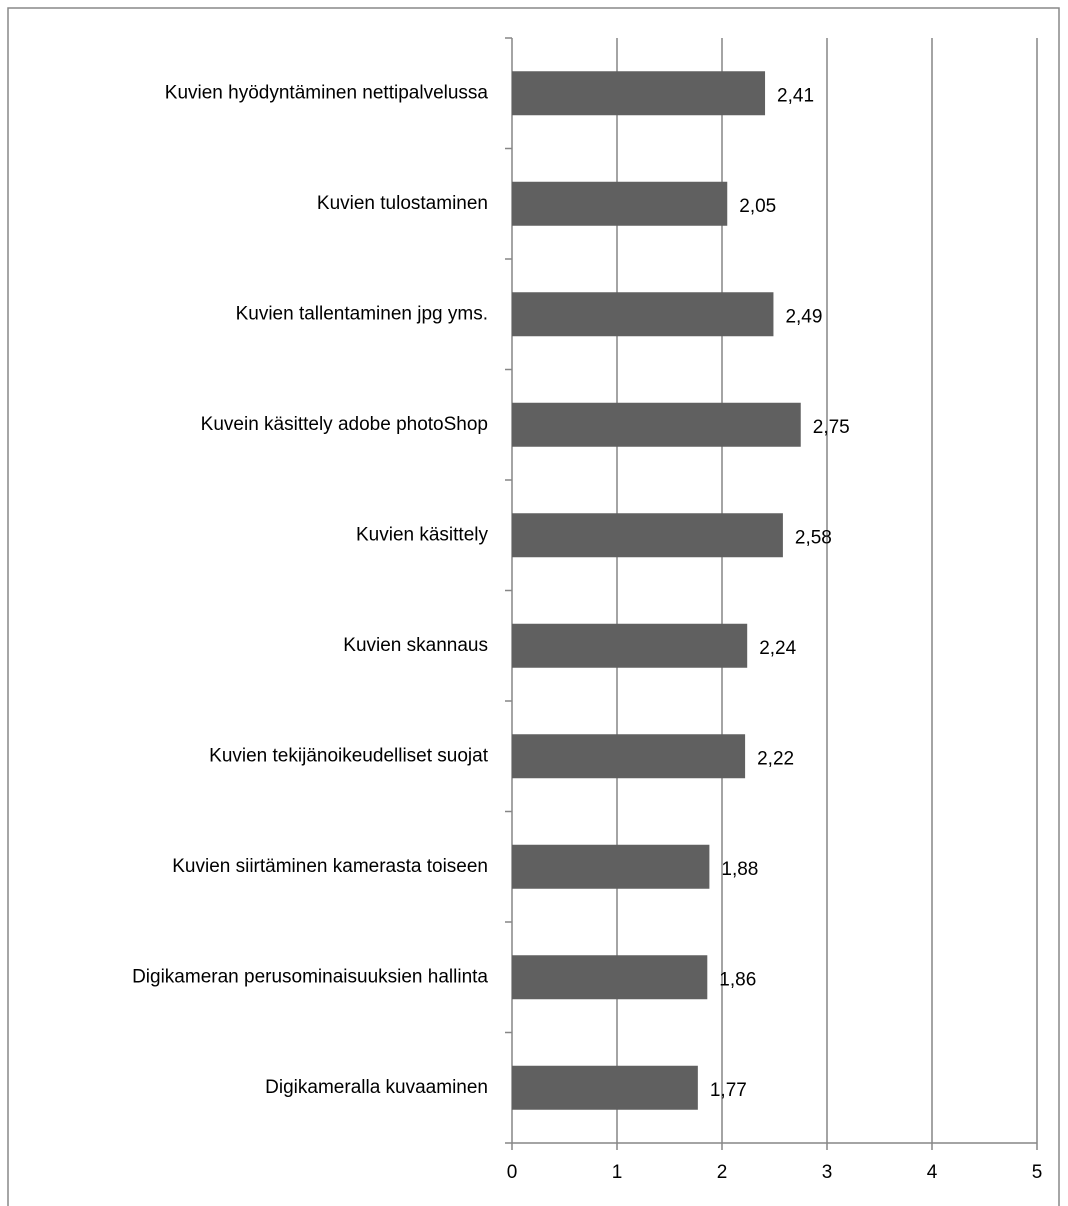  I want to click on value-label: 2,22, so click(775, 758).